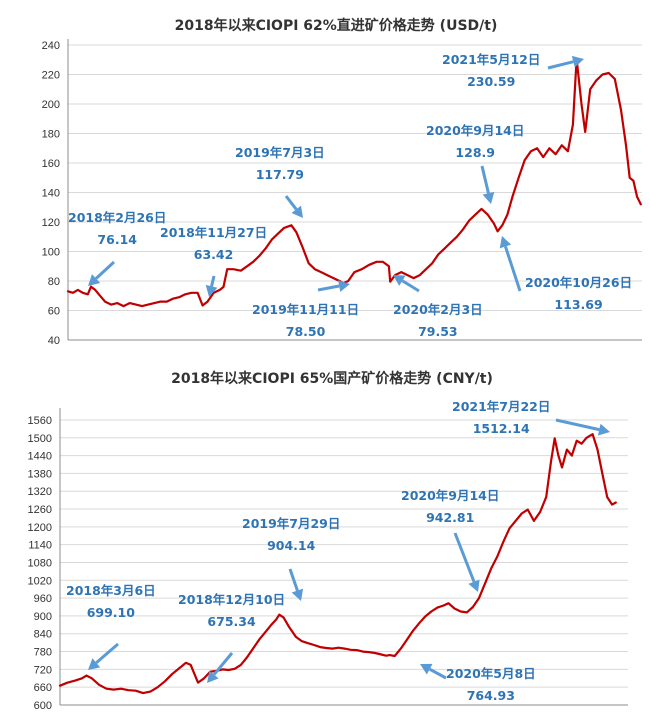 The image size is (650, 718). Describe the element at coordinates (450, 540) in the screenshot. I see `annotation: 2020年9月14日 942.81` at that location.